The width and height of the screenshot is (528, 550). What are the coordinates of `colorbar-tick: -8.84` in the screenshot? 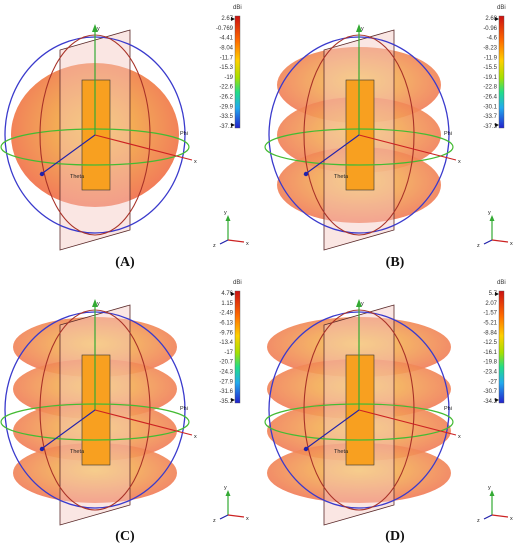 It's located at (490, 333).